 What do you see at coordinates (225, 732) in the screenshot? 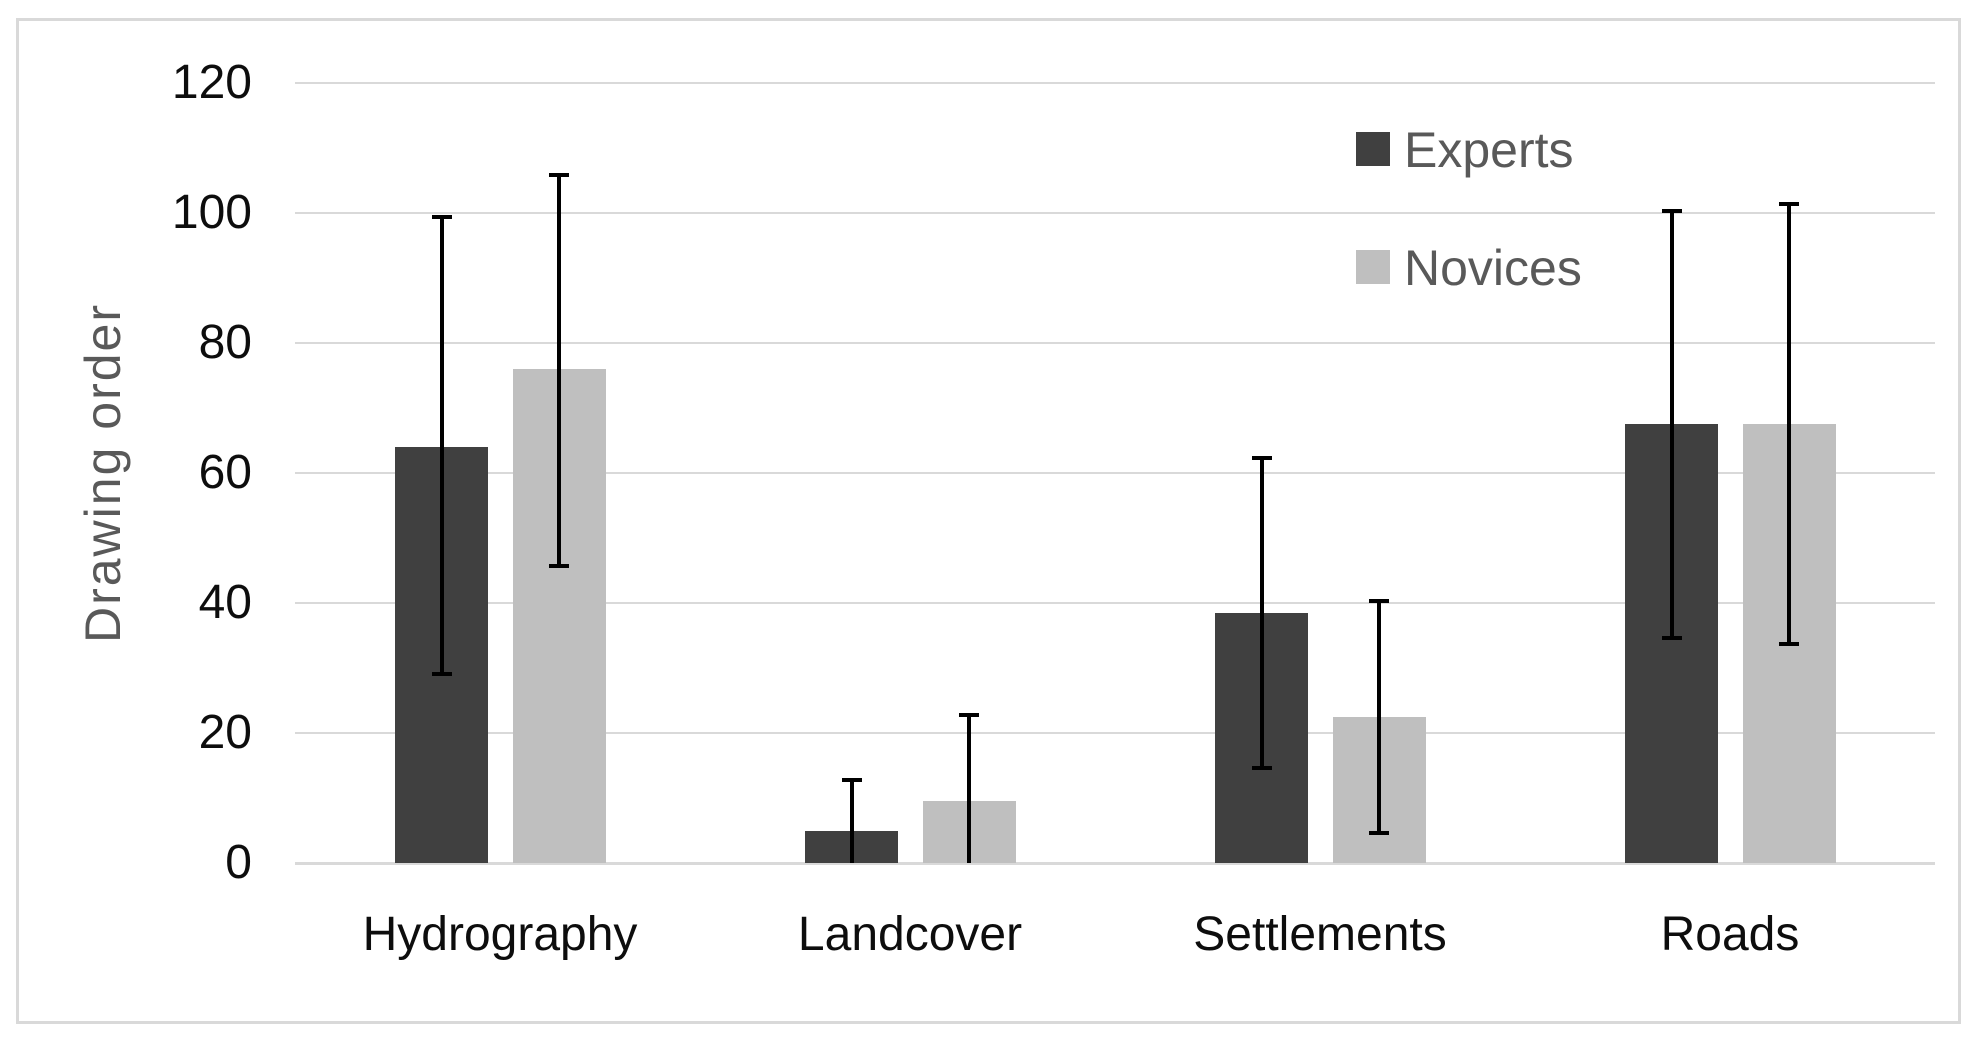
I see `y-tick-label: 20` at bounding box center [225, 732].